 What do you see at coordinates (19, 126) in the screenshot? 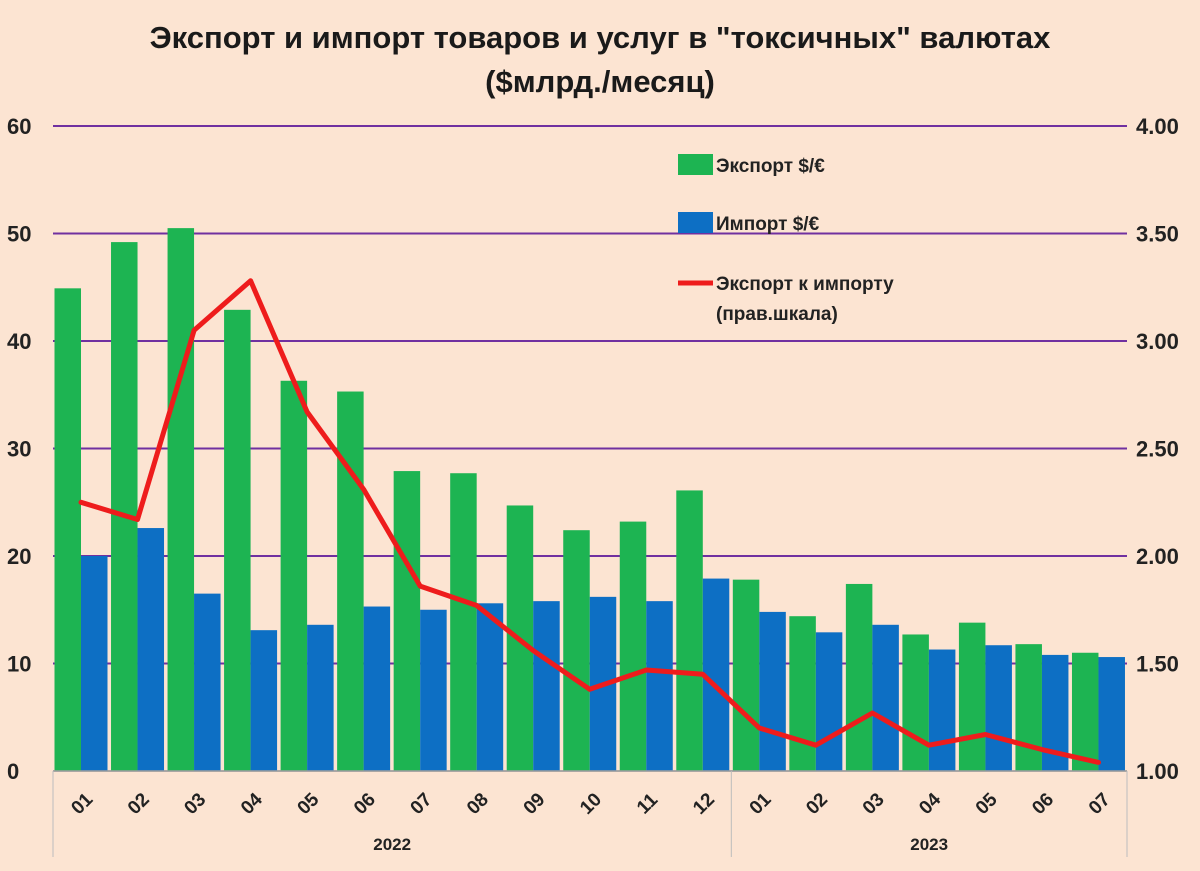
I see `left-tick-label: 60` at bounding box center [19, 126].